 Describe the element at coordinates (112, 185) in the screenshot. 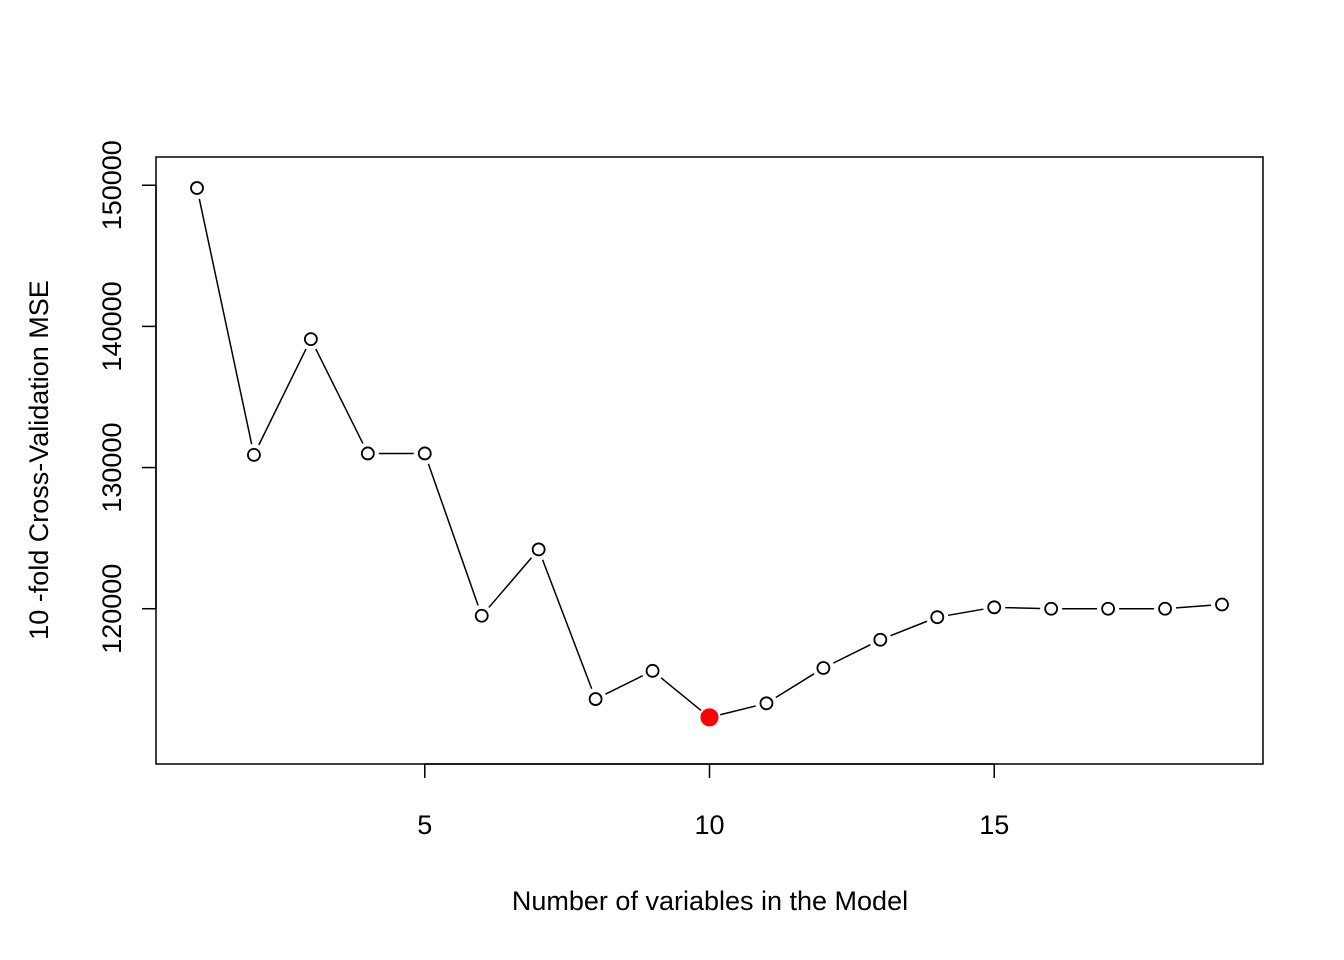

I see `y-tick-label: 150000` at that location.